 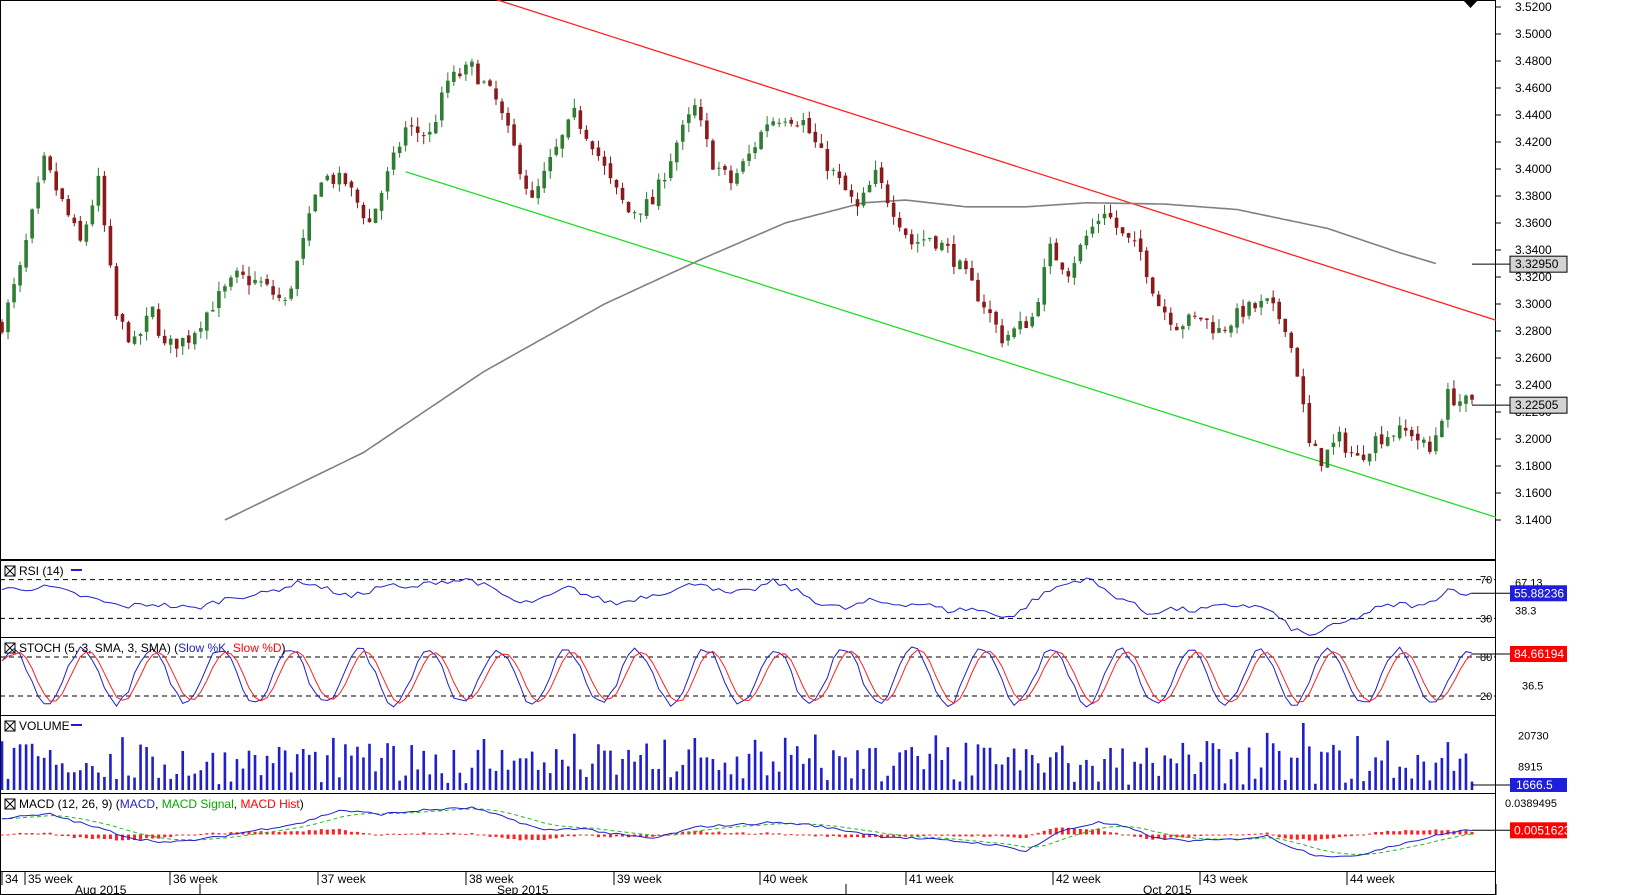 What do you see at coordinates (10, 726) in the screenshot?
I see `volume-close-icon` at bounding box center [10, 726].